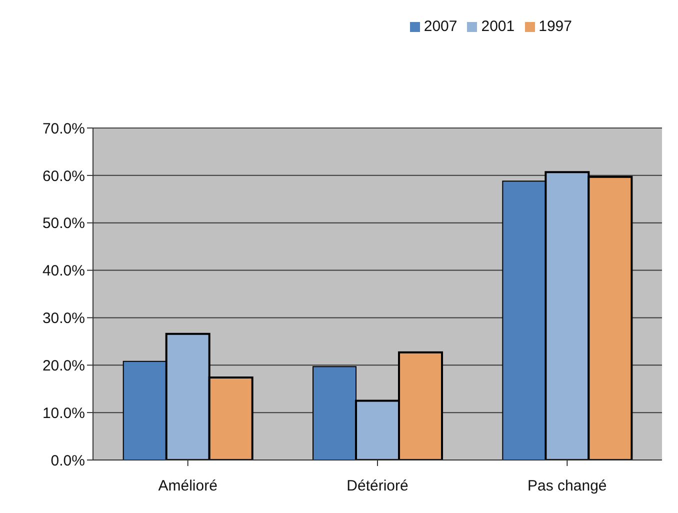  I want to click on legend-label: 2001, so click(498, 26).